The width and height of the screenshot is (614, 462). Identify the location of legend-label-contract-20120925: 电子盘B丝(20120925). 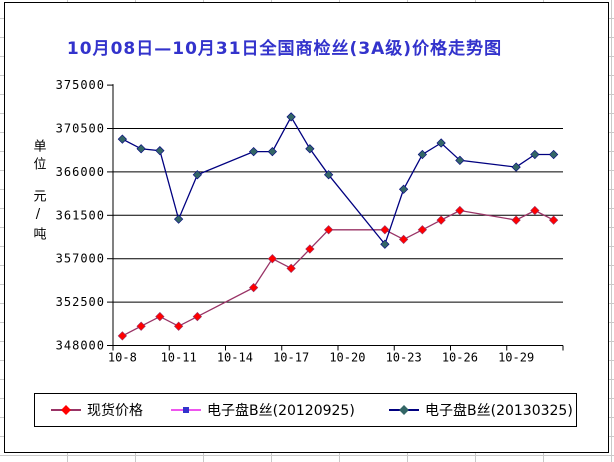
(281, 411).